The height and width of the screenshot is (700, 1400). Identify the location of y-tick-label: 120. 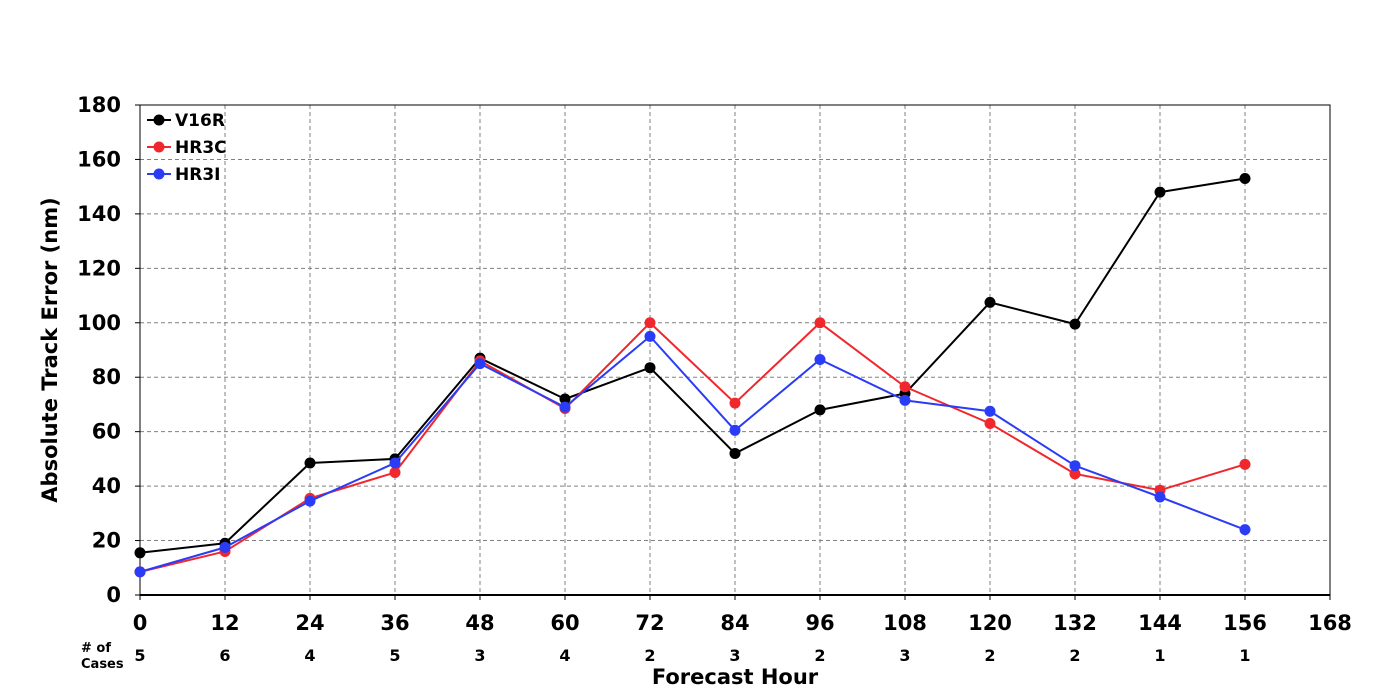
(99, 268).